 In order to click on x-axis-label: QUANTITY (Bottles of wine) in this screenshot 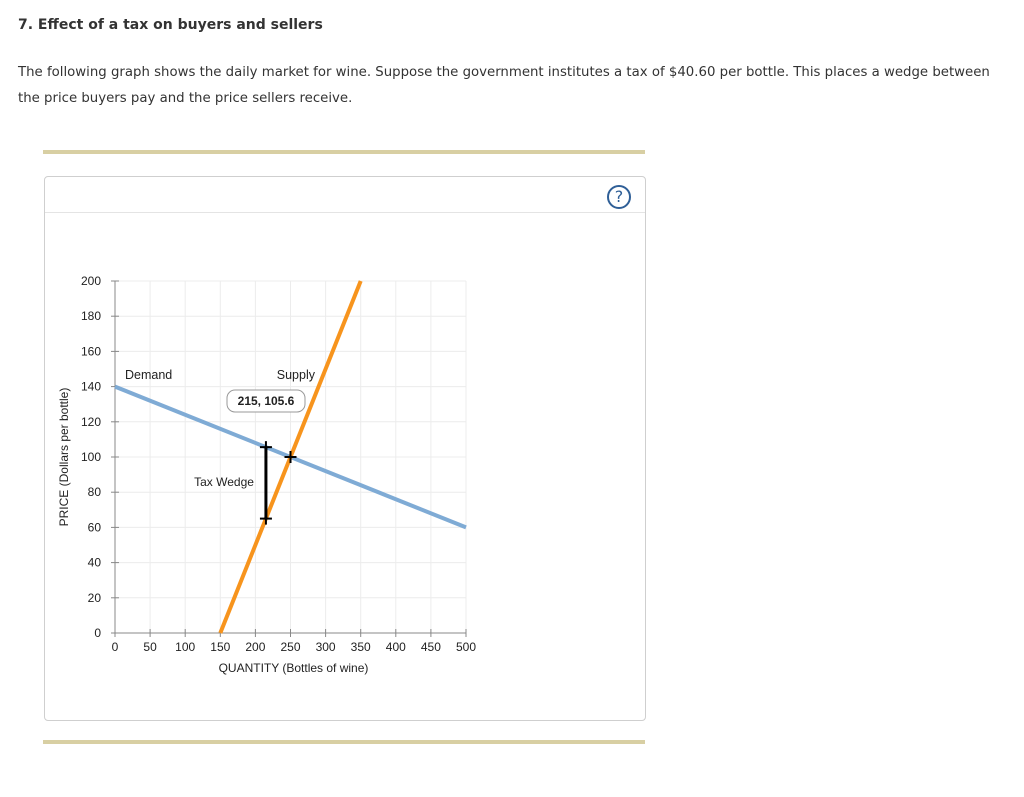, I will do `click(294, 668)`.